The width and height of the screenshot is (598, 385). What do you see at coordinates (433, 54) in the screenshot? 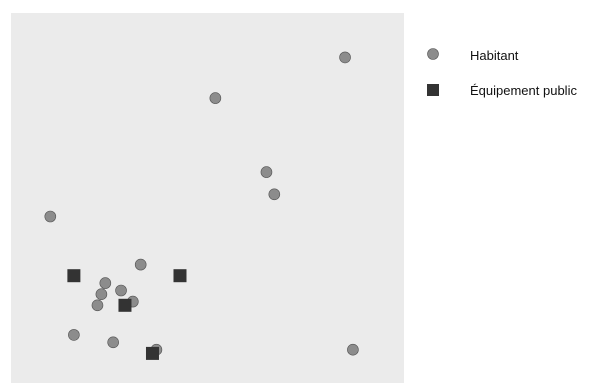
I see `legend-marker-habitant` at bounding box center [433, 54].